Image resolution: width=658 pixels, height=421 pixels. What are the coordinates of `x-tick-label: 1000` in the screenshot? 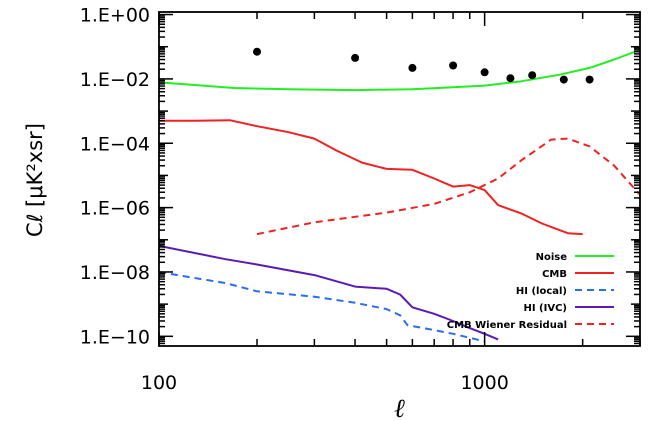 It's located at (484, 383).